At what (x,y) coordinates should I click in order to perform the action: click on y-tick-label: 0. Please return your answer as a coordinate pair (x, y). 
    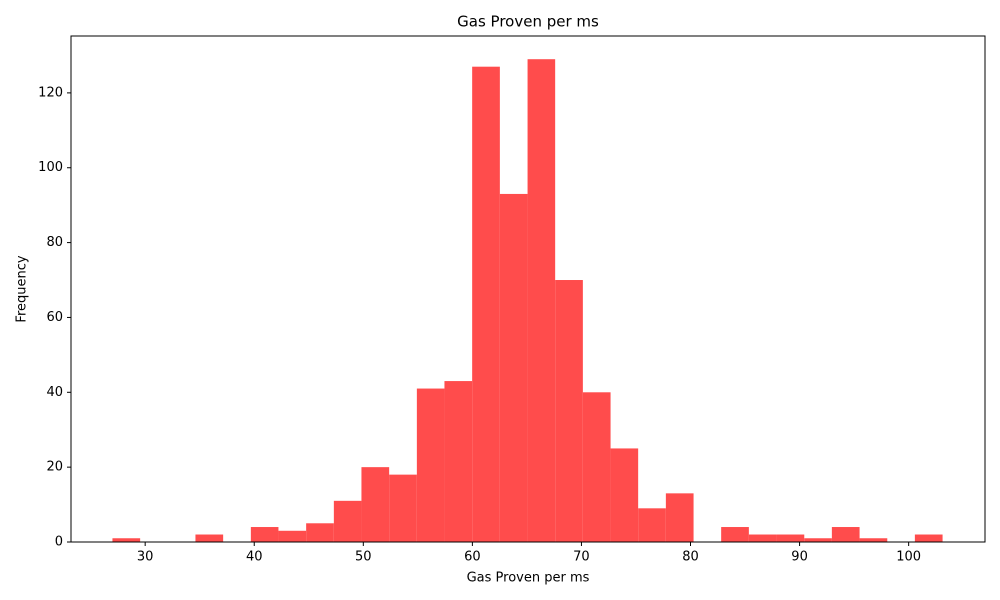
    Looking at the image, I should click on (59, 542).